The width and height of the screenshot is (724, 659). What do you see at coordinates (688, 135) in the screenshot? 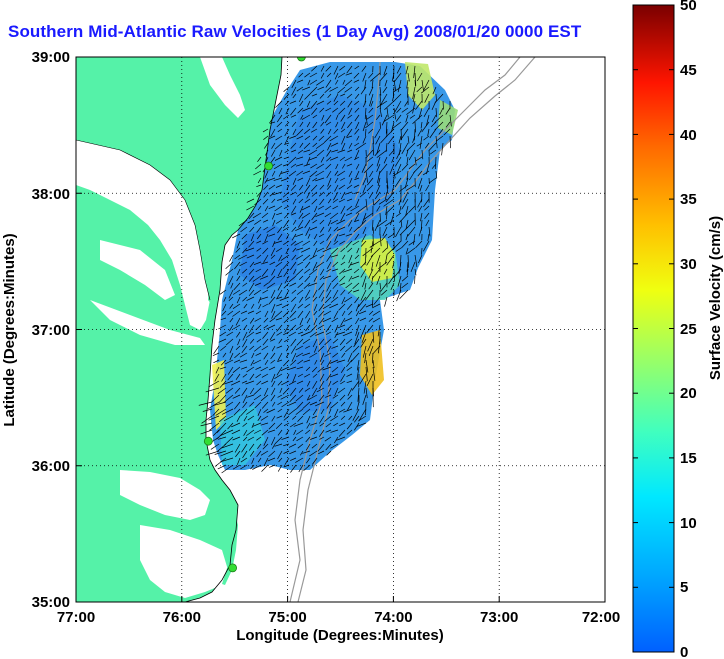
I see `colorbar-tick-label: 40` at bounding box center [688, 135].